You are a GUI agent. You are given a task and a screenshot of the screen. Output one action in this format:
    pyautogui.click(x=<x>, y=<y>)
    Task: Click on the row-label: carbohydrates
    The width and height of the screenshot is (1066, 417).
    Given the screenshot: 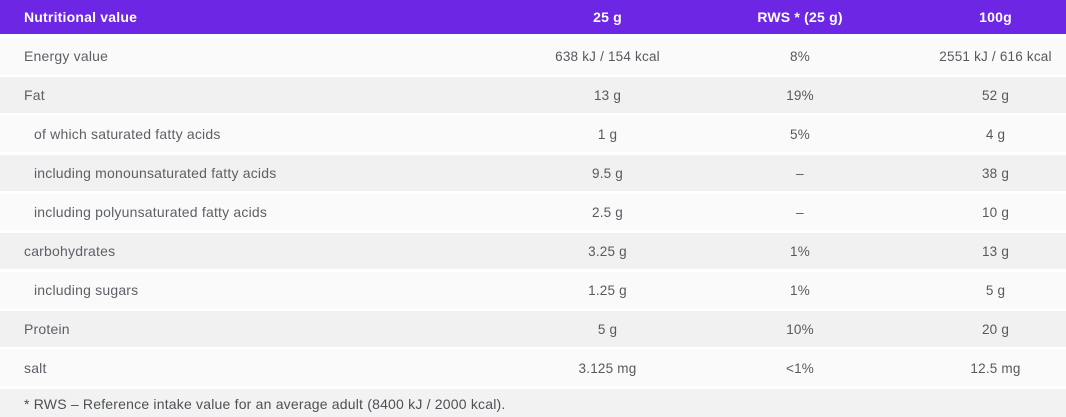 What is the action you would take?
    pyautogui.click(x=70, y=251)
    